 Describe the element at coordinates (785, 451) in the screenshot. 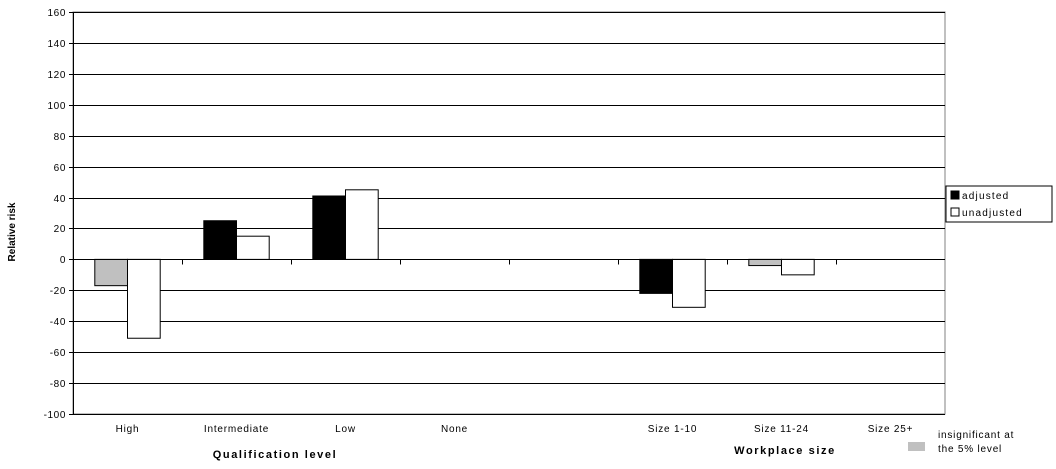

I see `group-label-workplace: Workplace size` at that location.